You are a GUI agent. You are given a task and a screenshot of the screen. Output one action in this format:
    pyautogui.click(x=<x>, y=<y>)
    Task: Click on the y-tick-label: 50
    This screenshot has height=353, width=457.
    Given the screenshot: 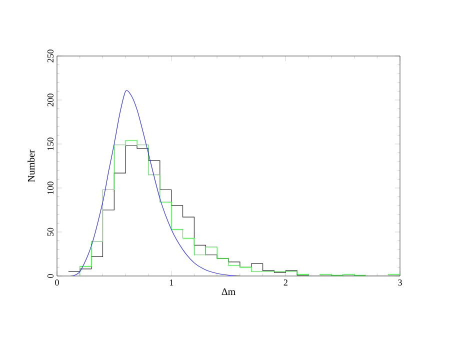 What is the action you would take?
    pyautogui.click(x=50, y=232)
    